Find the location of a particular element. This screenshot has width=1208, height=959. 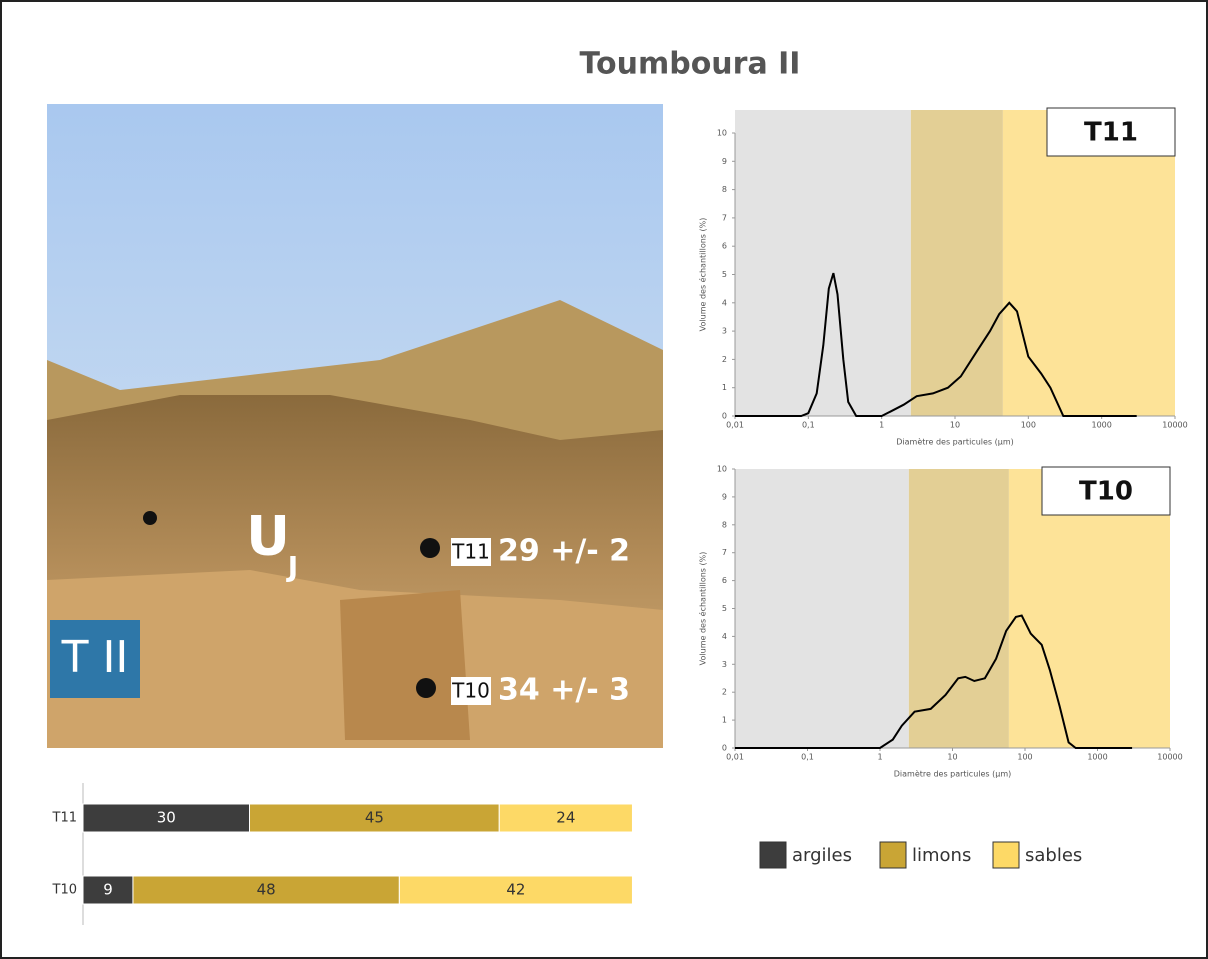

value-label: 9 is located at coordinates (108, 890).